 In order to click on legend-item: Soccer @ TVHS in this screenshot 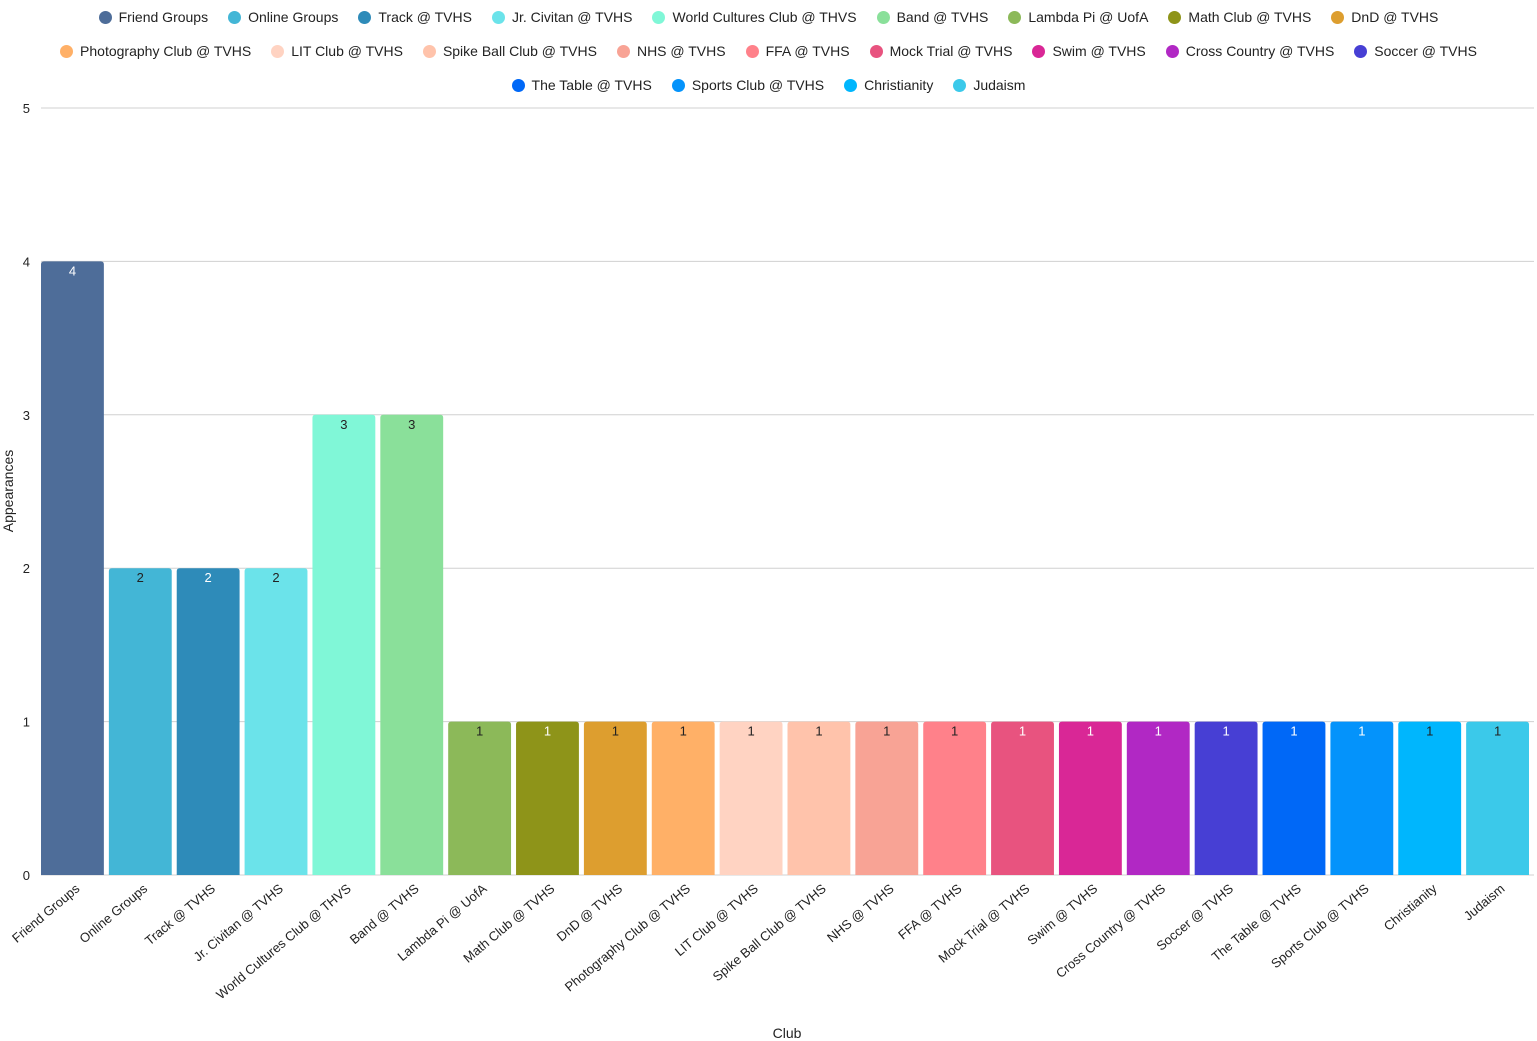, I will do `click(1415, 51)`.